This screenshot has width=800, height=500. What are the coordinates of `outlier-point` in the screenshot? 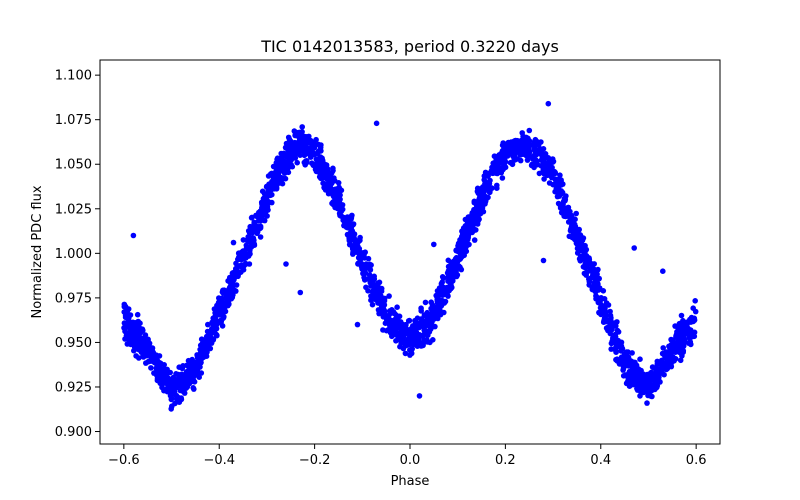 It's located at (357, 324).